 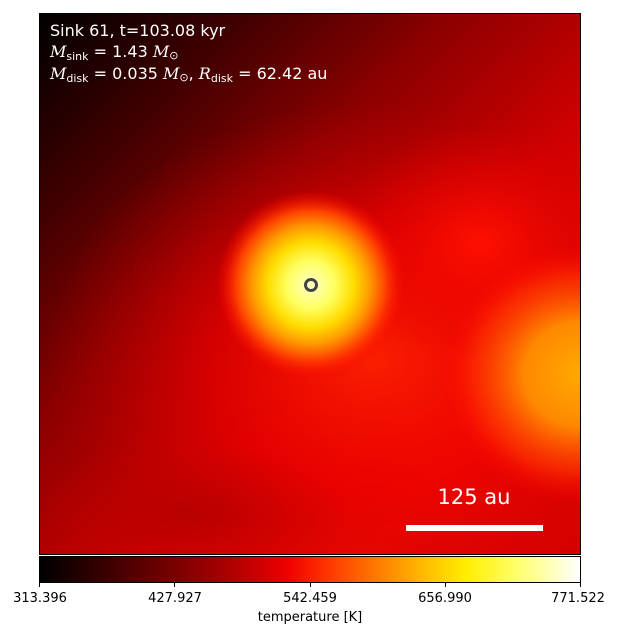 I want to click on sink-id-time: Sink 61, t=103.08 kyr, so click(x=138, y=30).